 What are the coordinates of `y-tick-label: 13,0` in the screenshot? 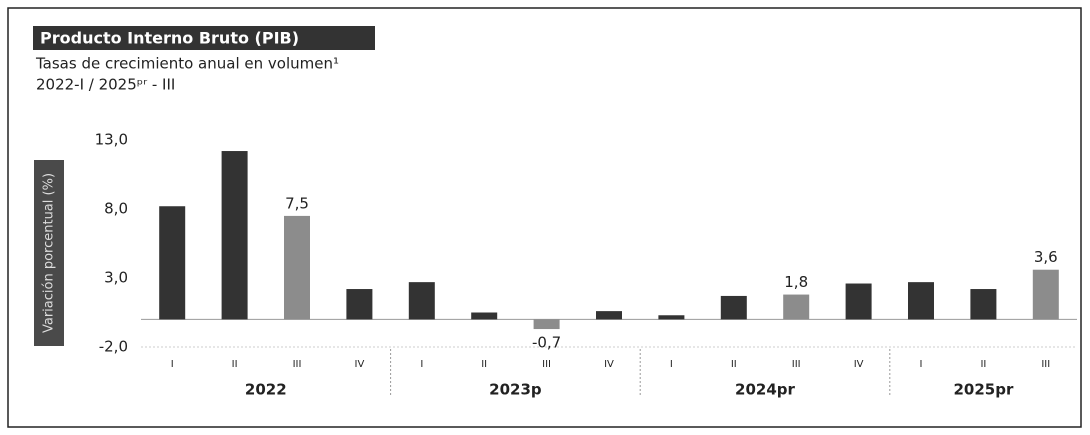 It's located at (111, 140).